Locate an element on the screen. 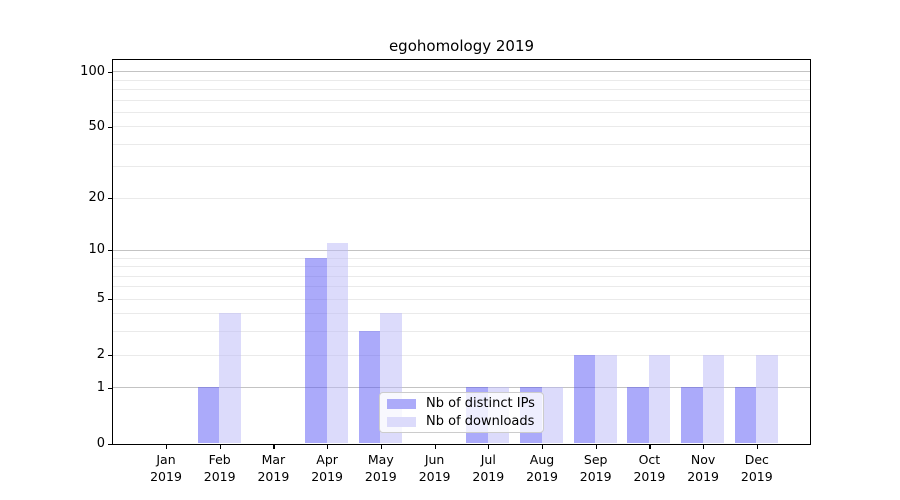 The image size is (900, 500). x-tick-month: Jun is located at coordinates (434, 459).